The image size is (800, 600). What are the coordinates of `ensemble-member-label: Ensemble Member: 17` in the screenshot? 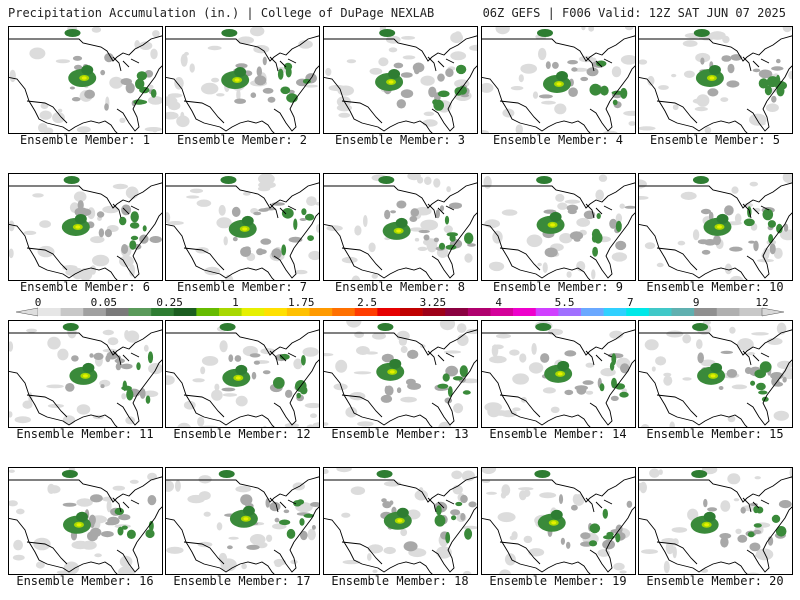 It's located at (242, 581).